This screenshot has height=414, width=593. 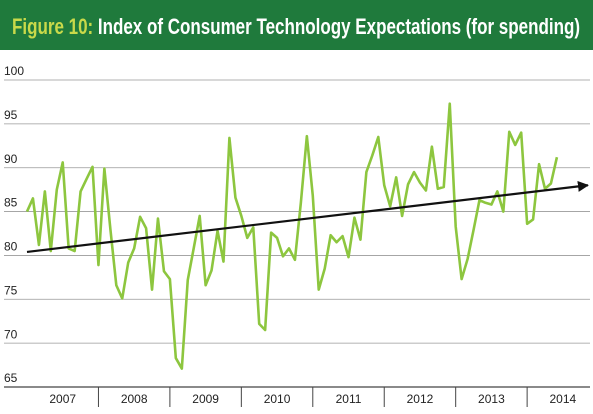 What do you see at coordinates (134, 399) in the screenshot?
I see `x-tick-label: 2008` at bounding box center [134, 399].